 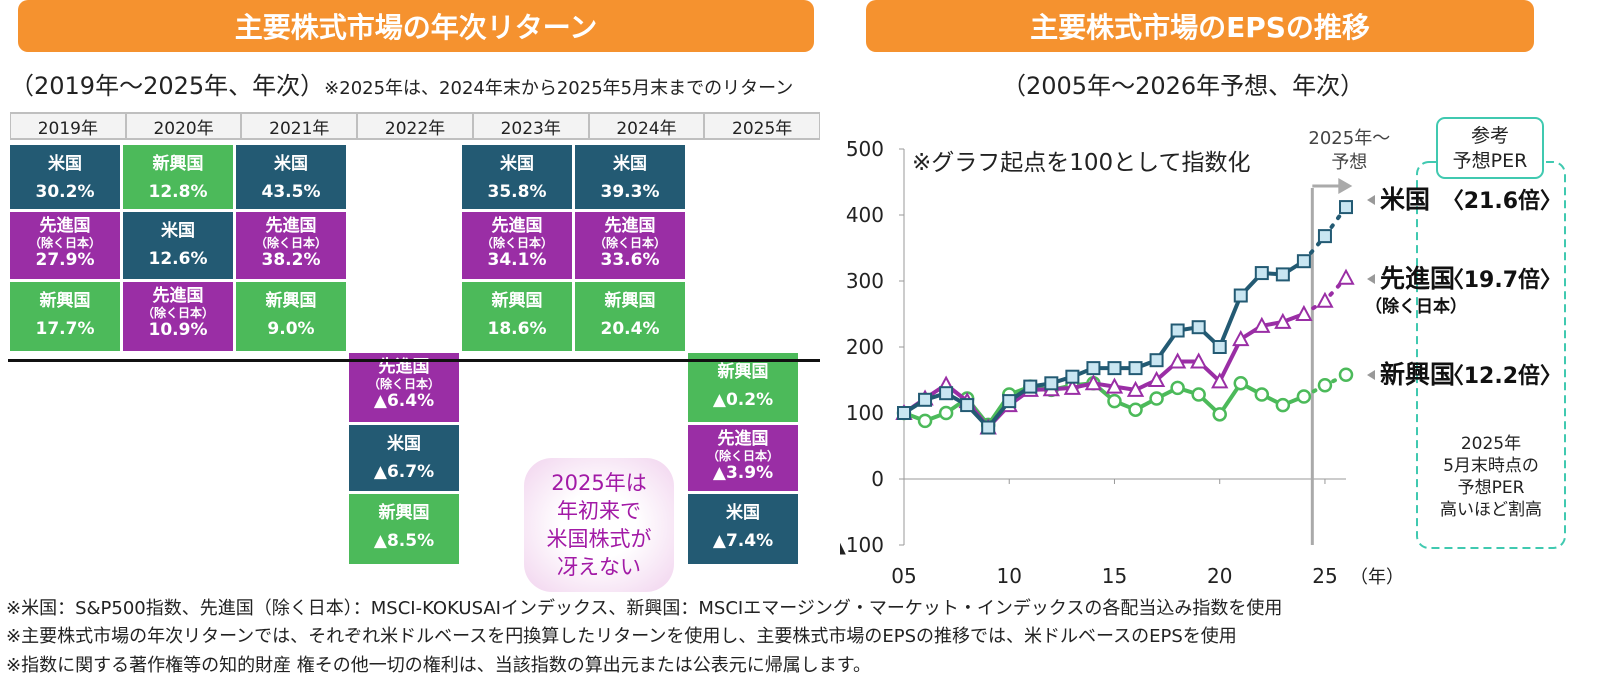 I want to click on return-cell: 米国 39.3%, so click(x=630, y=177).